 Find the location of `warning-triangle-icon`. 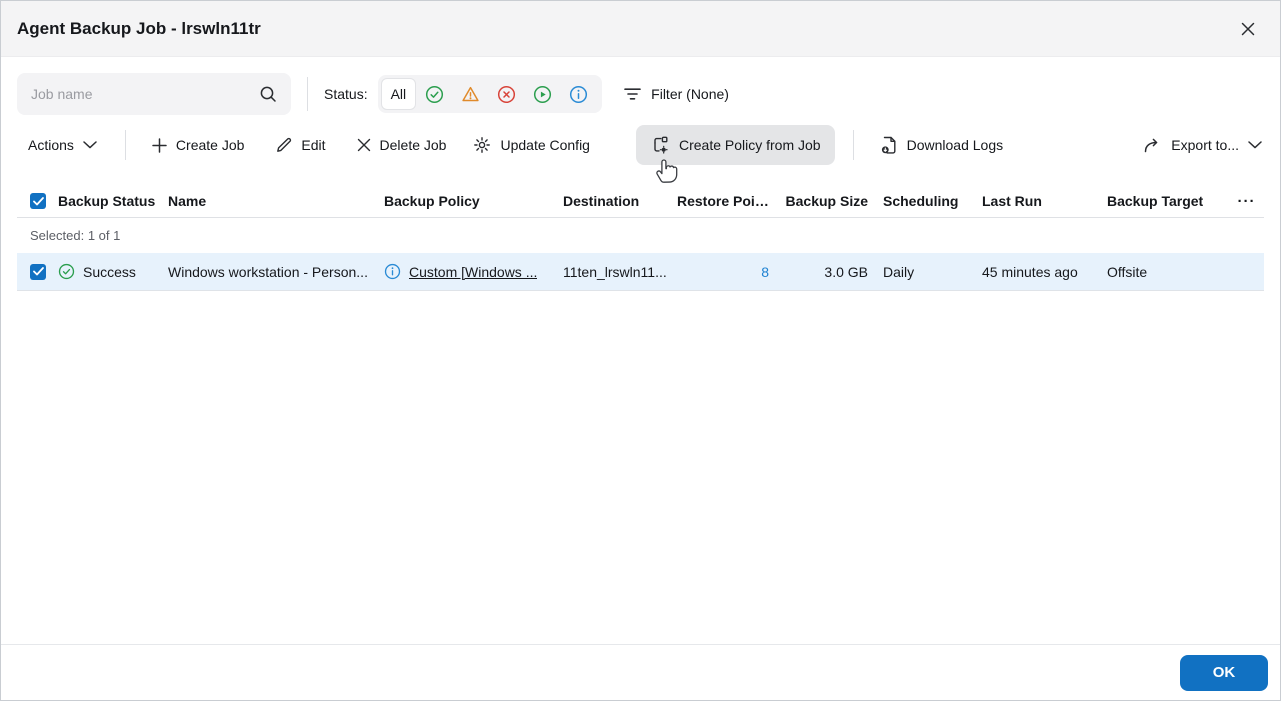

warning-triangle-icon is located at coordinates (470, 94).